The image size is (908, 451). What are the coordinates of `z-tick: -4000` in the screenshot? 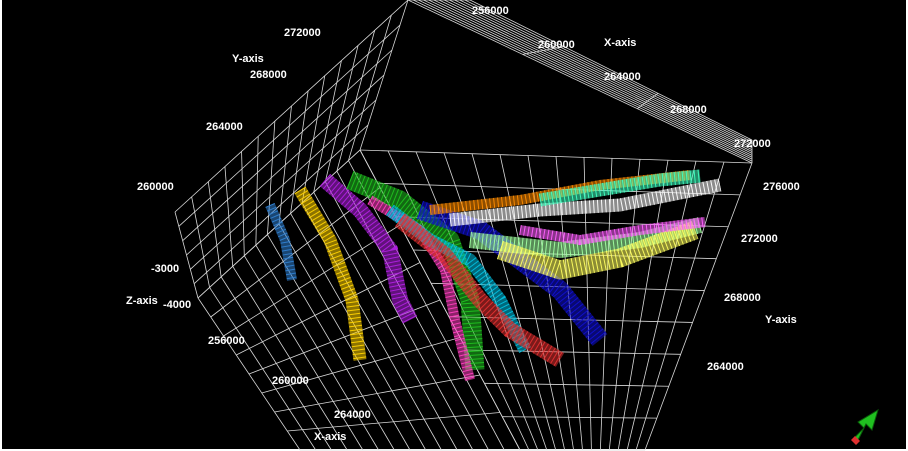 It's located at (177, 305).